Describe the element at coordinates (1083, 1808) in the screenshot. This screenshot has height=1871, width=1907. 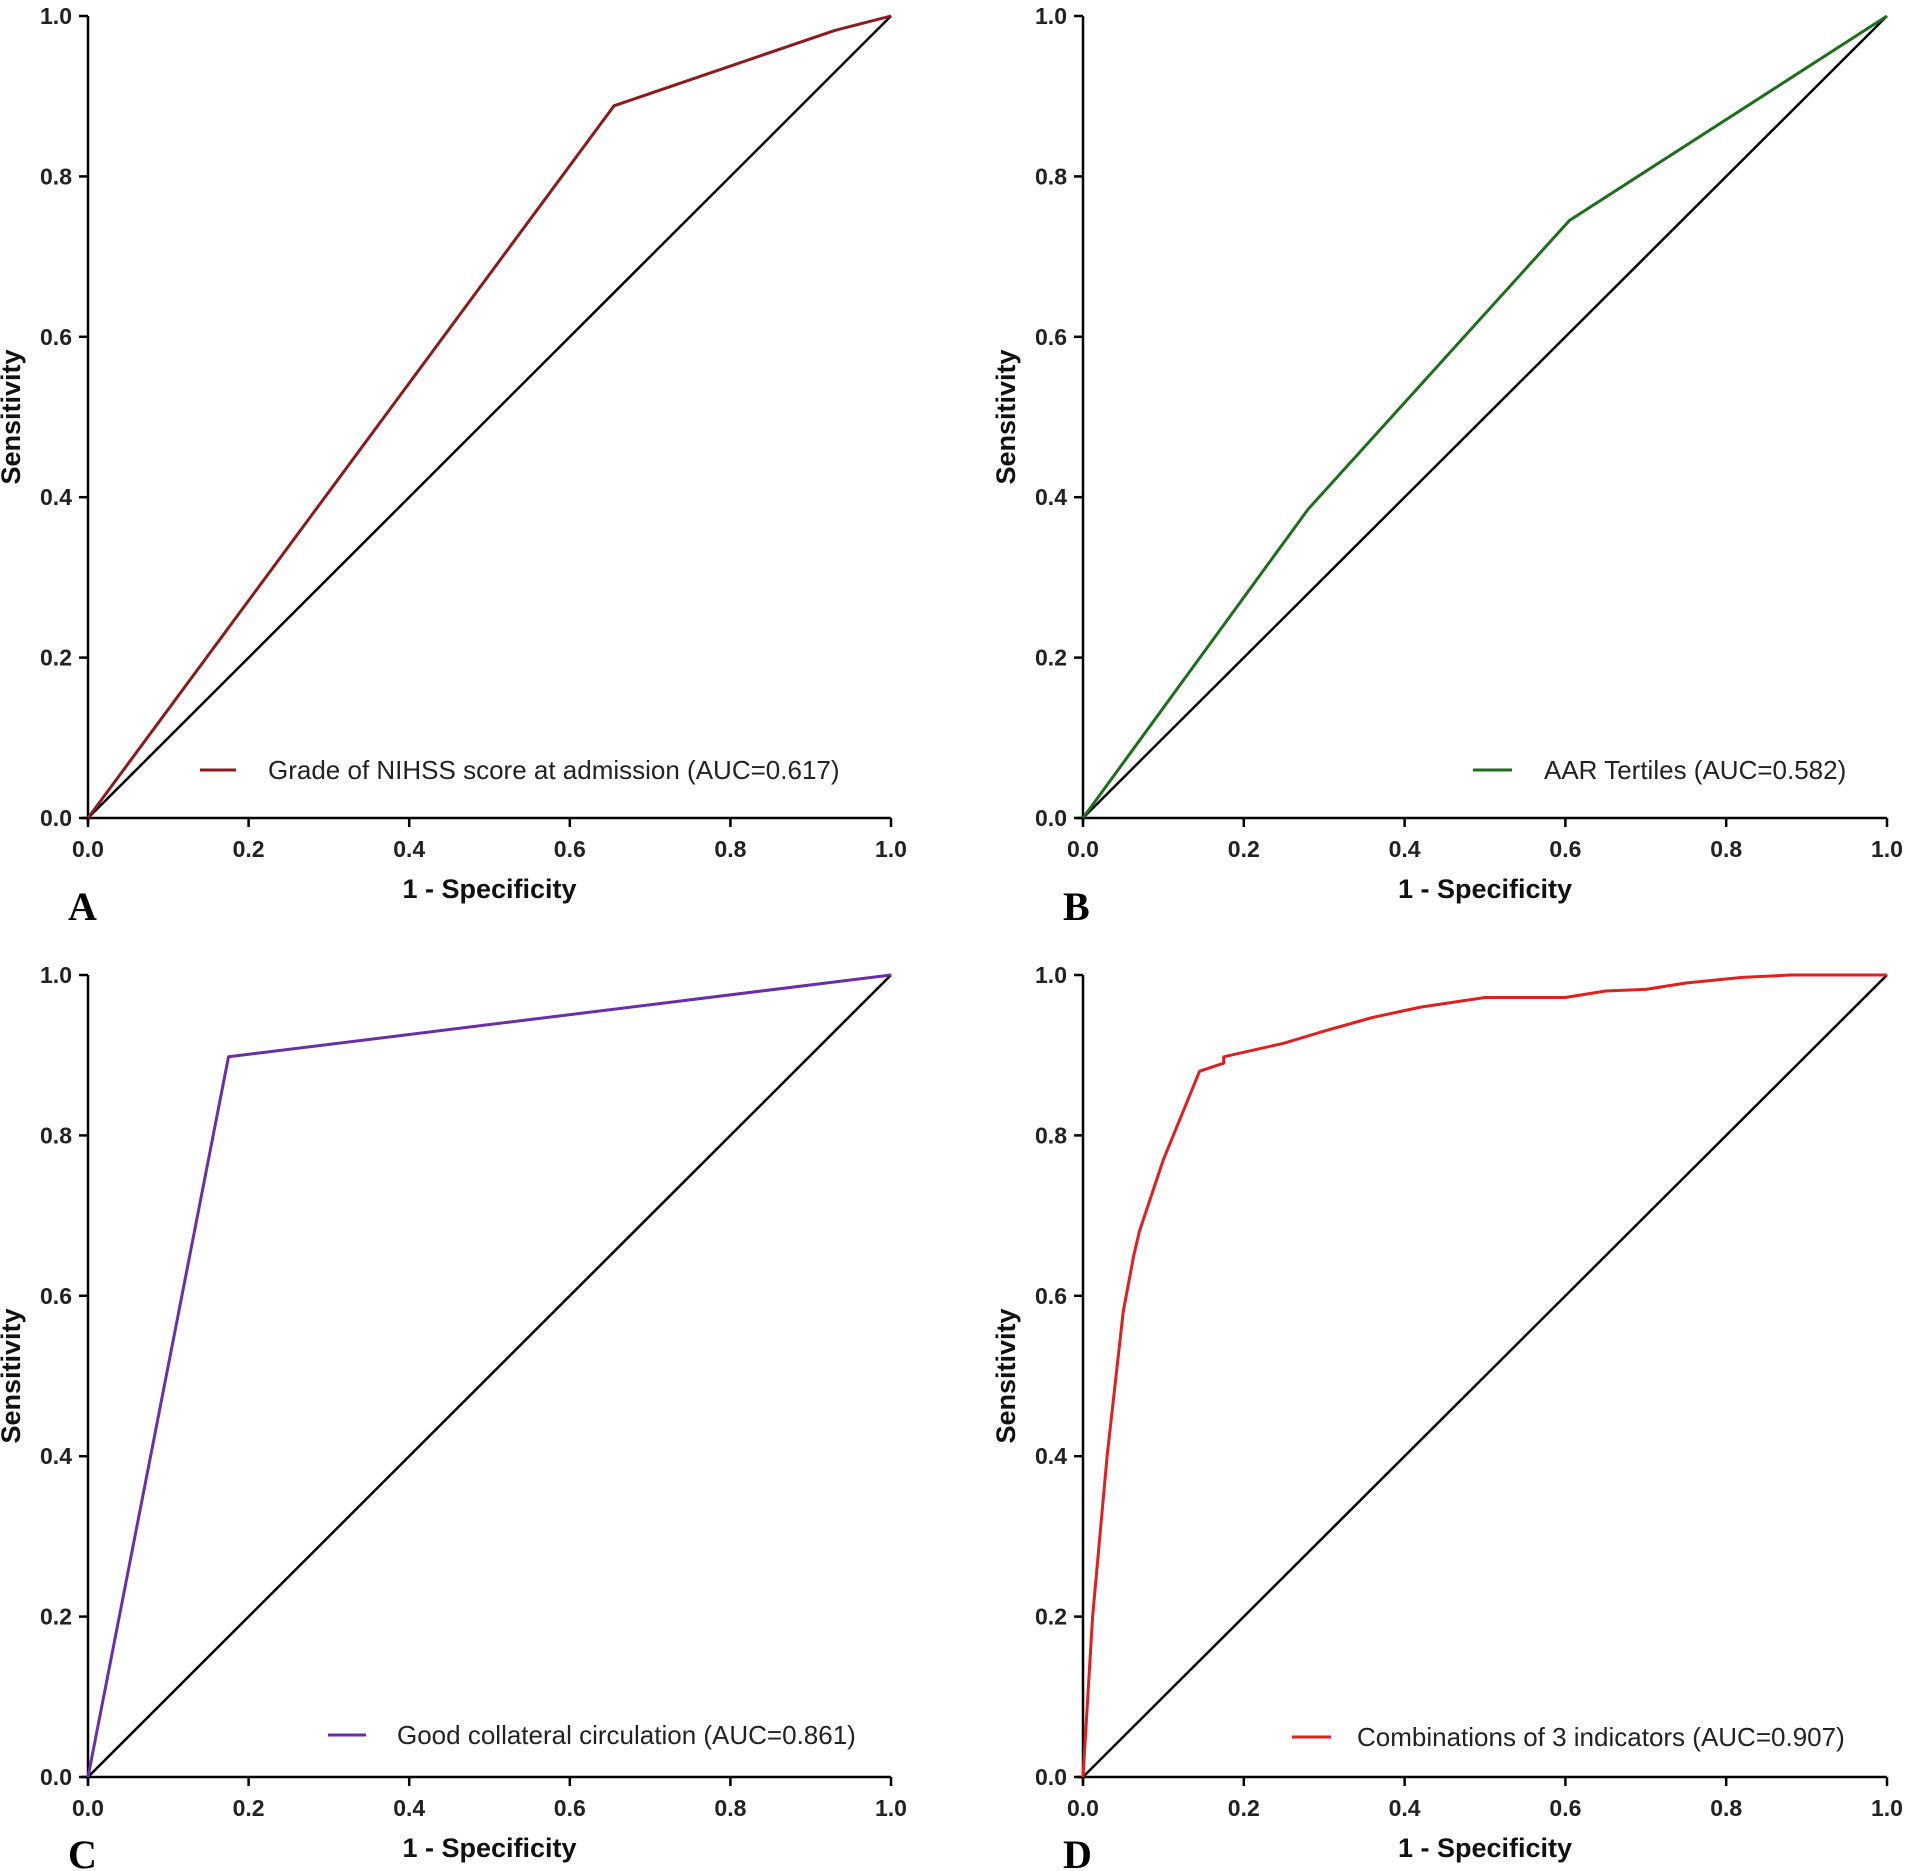
I see `panel-d-x-tick-label: 0.0` at that location.